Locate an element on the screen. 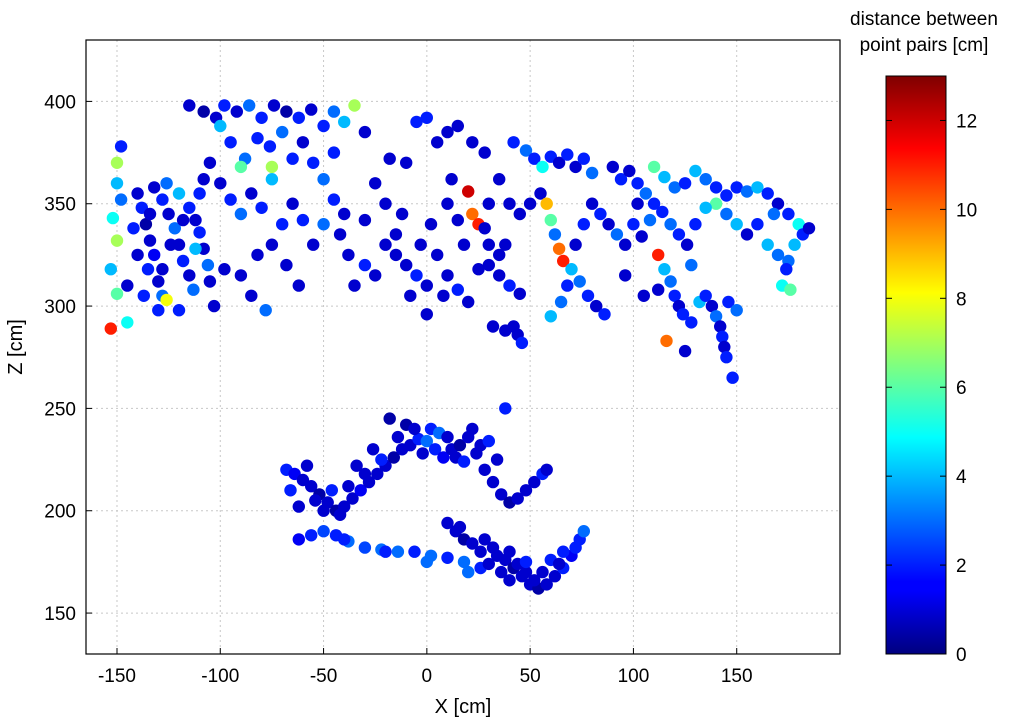  x-tick-label: 150 is located at coordinates (737, 676).